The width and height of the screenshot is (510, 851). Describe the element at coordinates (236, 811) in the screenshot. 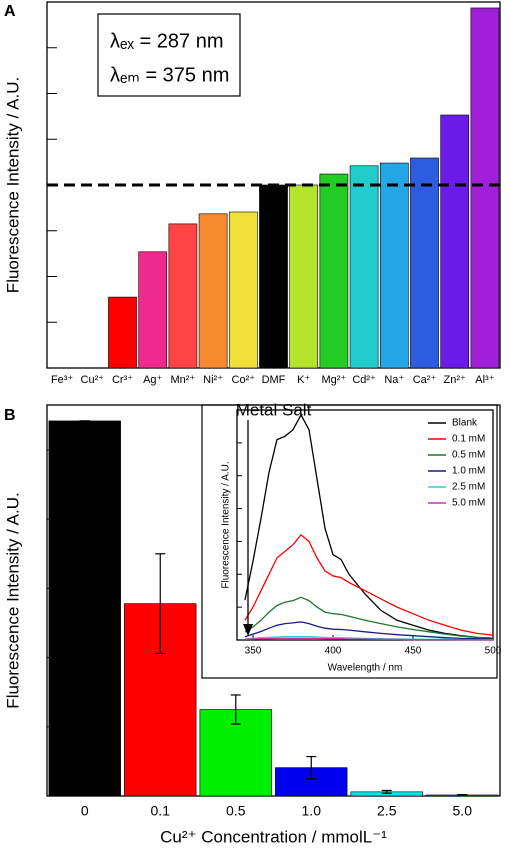

I see `x-tick-label: 0.5` at that location.